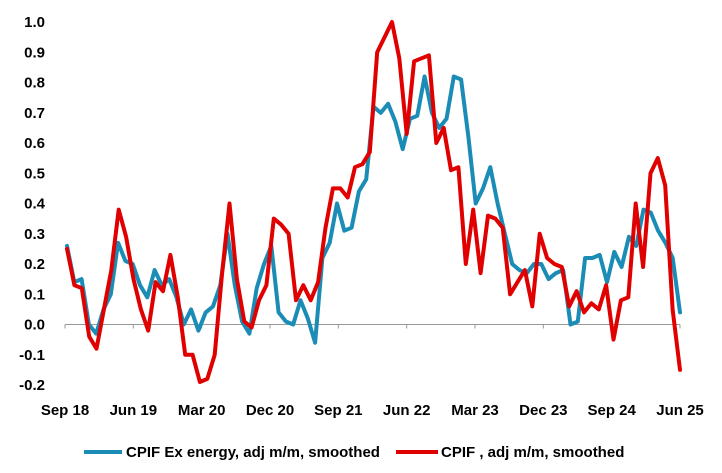 This screenshot has width=722, height=473. What do you see at coordinates (202, 410) in the screenshot?
I see `x-tick-label: Mar 20` at bounding box center [202, 410].